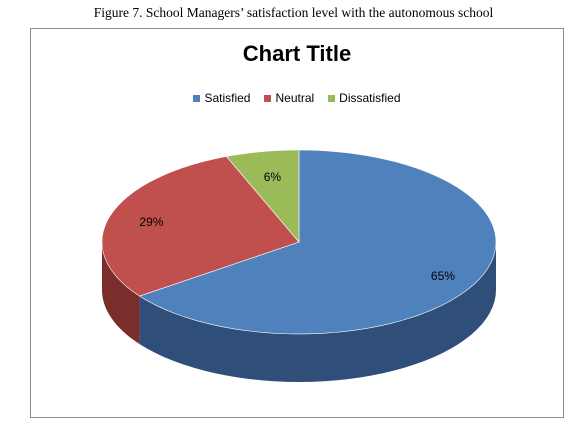 This screenshot has width=587, height=432. Describe the element at coordinates (121, 293) in the screenshot. I see `pie-side-neutral` at that location.